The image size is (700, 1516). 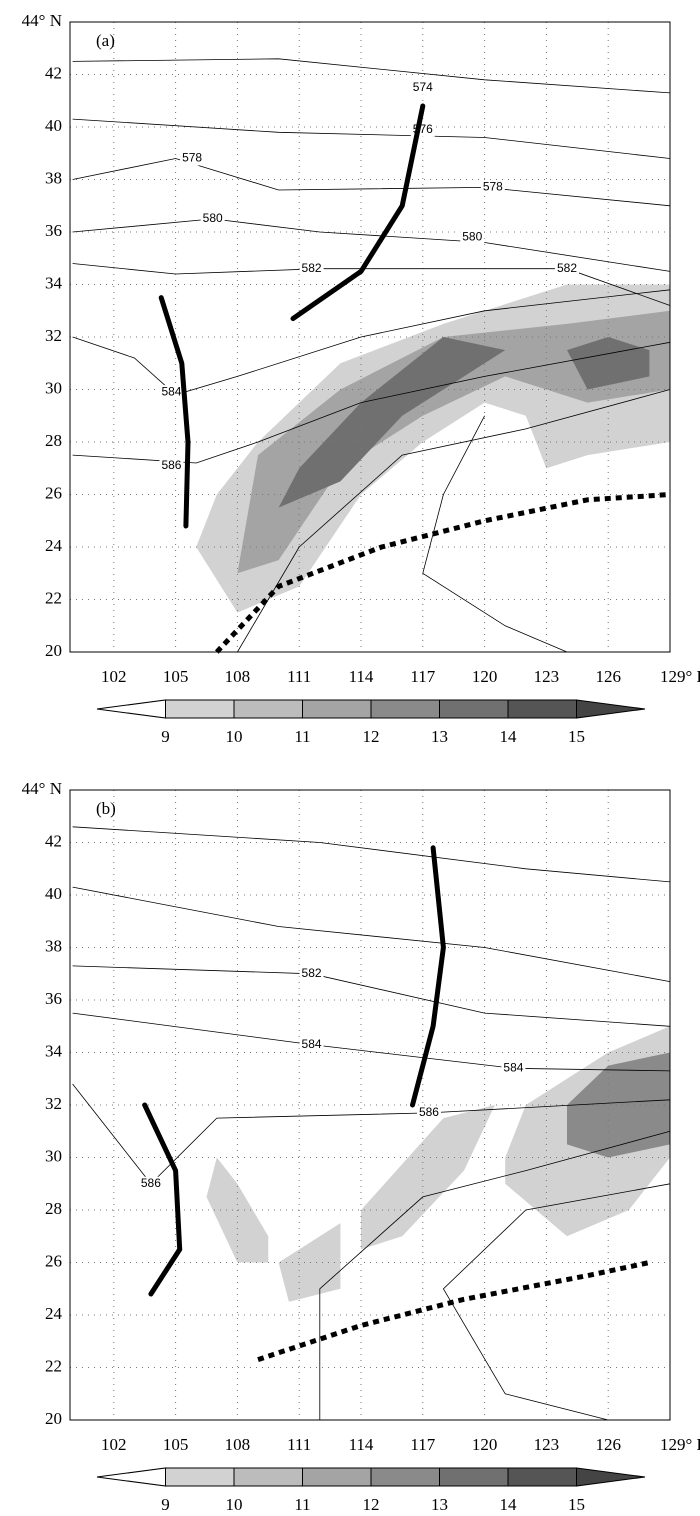 I want to click on colorbar-label: 10, so click(x=234, y=1503).